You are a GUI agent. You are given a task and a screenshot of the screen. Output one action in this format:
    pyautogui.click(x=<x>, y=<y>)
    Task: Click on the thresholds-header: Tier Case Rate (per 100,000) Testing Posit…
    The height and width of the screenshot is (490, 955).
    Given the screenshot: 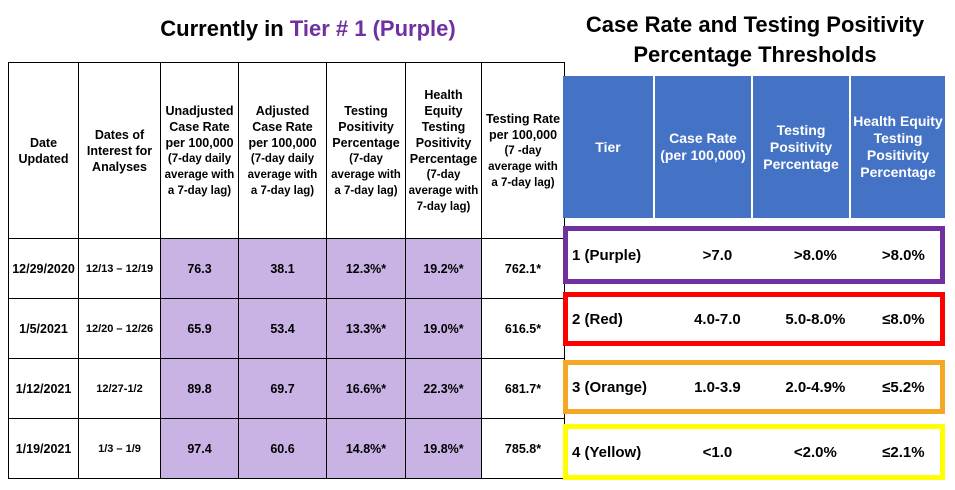 What is the action you would take?
    pyautogui.click(x=754, y=147)
    